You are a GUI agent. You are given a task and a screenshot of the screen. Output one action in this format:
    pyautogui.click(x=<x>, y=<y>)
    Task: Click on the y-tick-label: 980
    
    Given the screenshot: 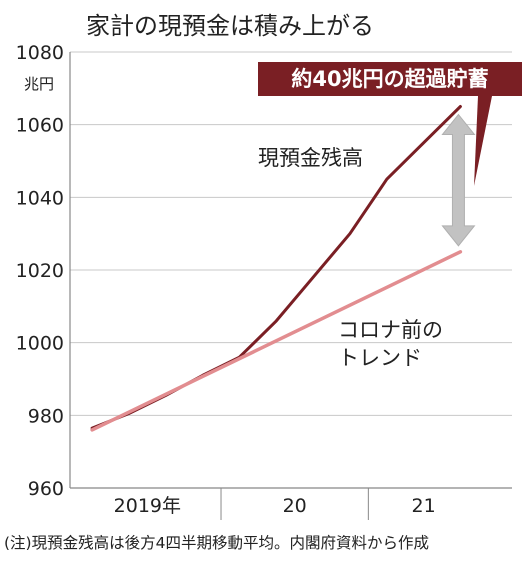 What is the action you would take?
    pyautogui.click(x=46, y=416)
    